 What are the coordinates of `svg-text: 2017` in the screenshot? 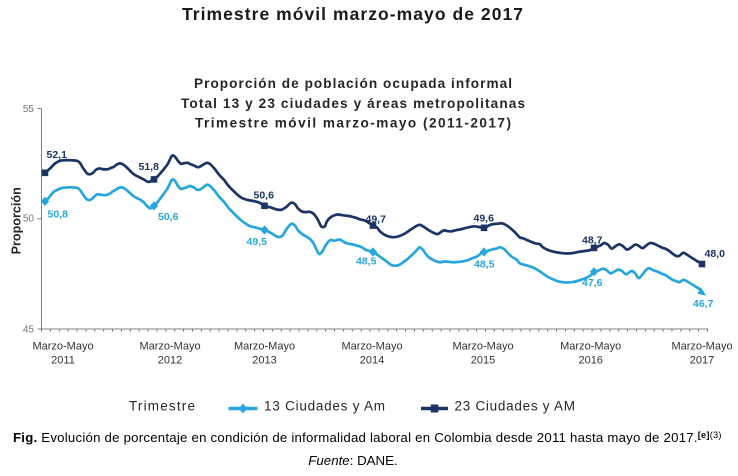 It's located at (702, 361).